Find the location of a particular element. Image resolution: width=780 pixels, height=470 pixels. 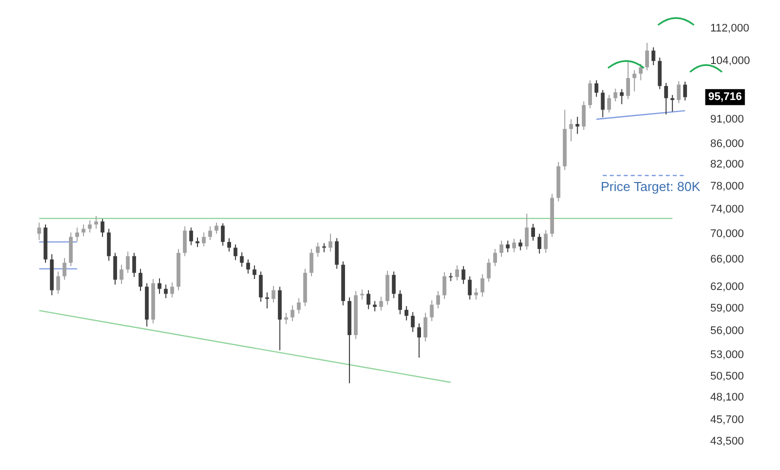

y-tick-label: 91,000 is located at coordinates (727, 119).